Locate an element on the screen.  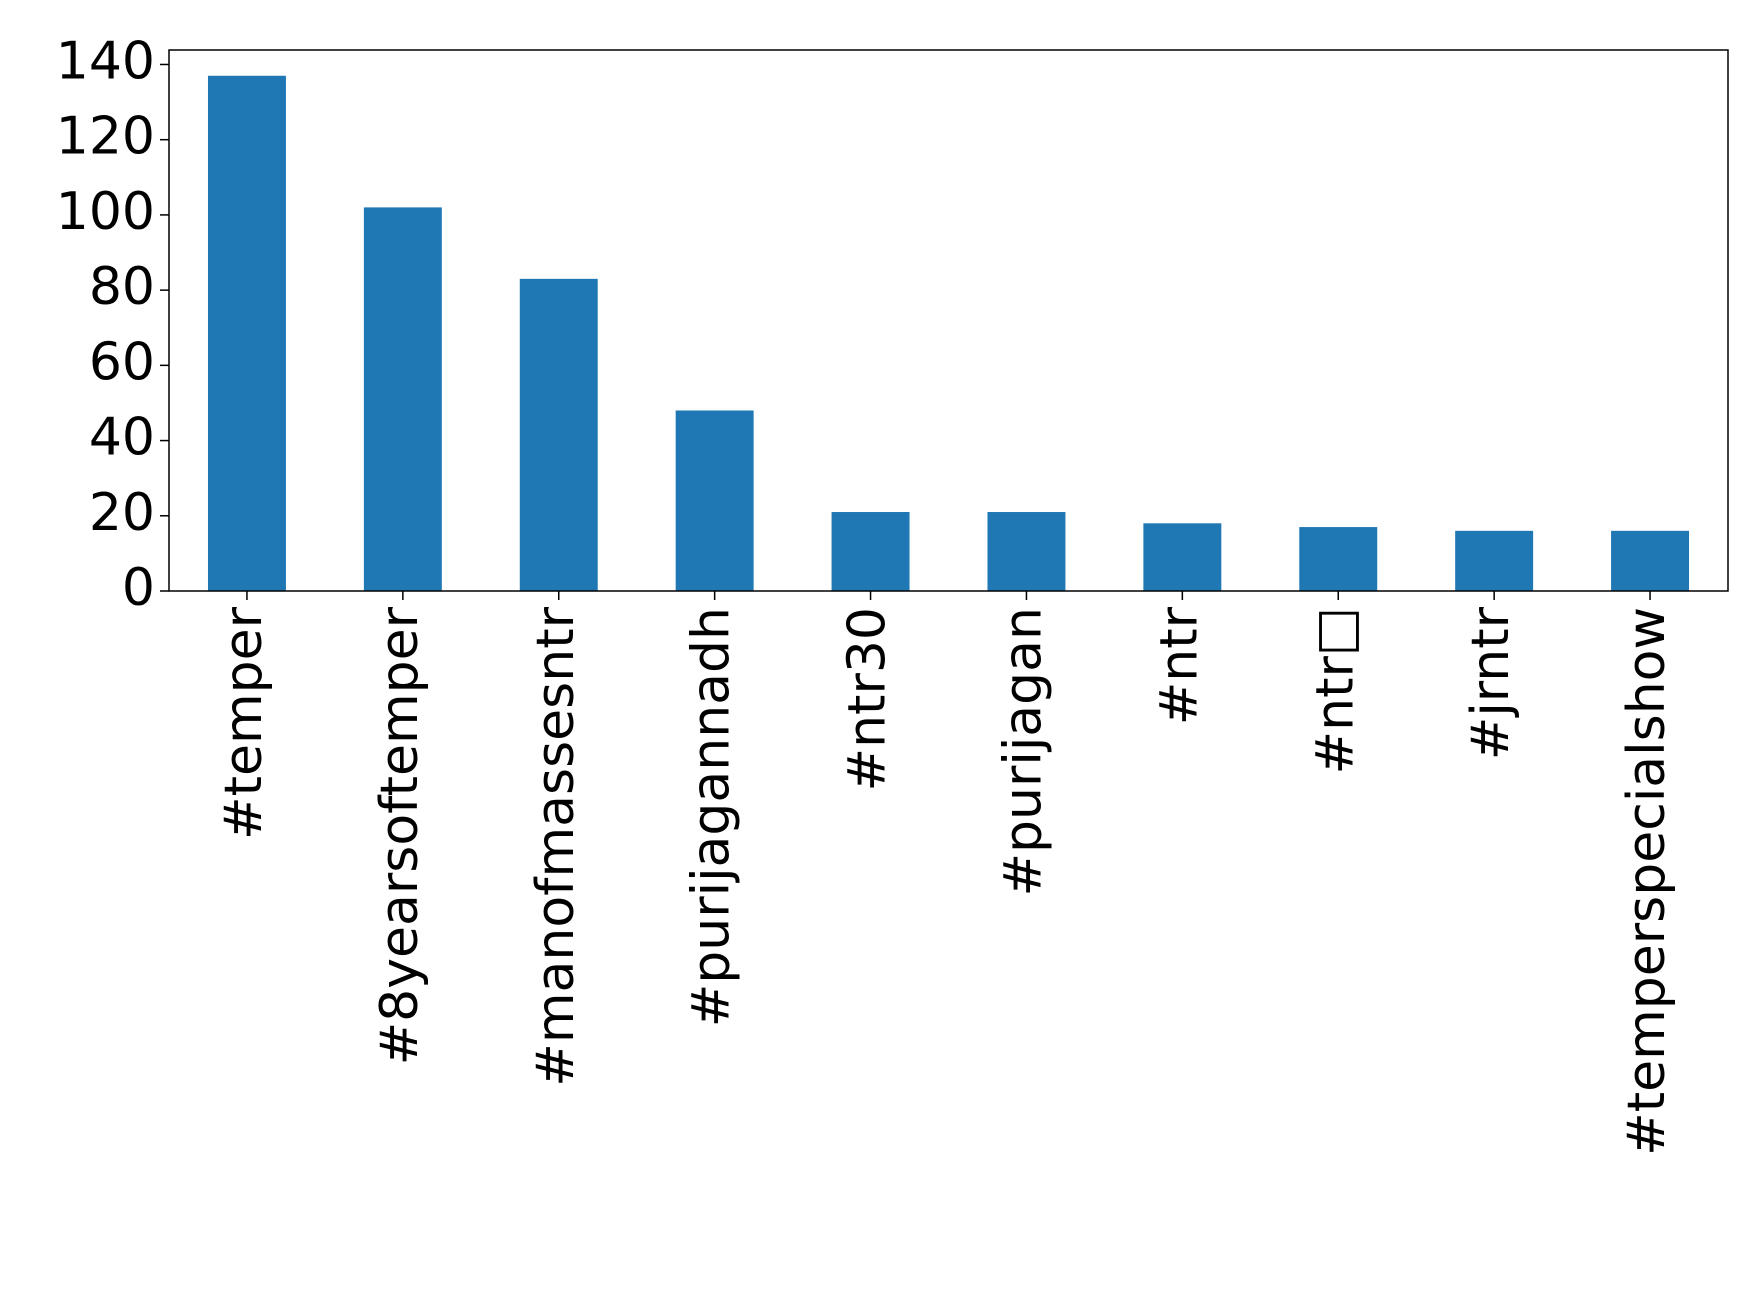
x-tick-label: #purijagannadh is located at coordinates (712, 817).